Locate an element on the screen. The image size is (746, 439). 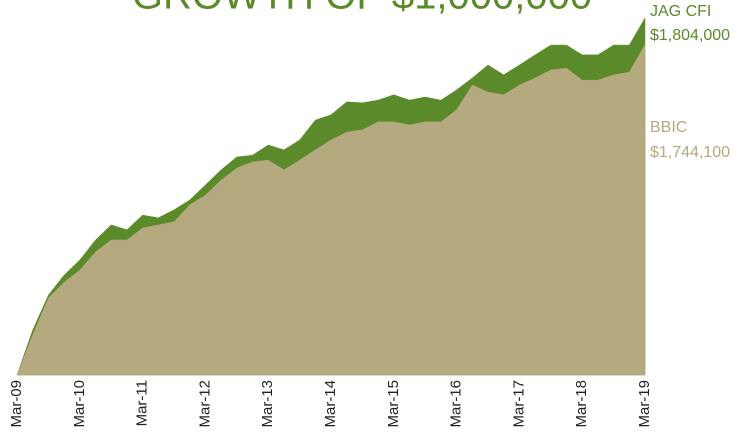
x-tick-label: Mar-14 is located at coordinates (330, 404).